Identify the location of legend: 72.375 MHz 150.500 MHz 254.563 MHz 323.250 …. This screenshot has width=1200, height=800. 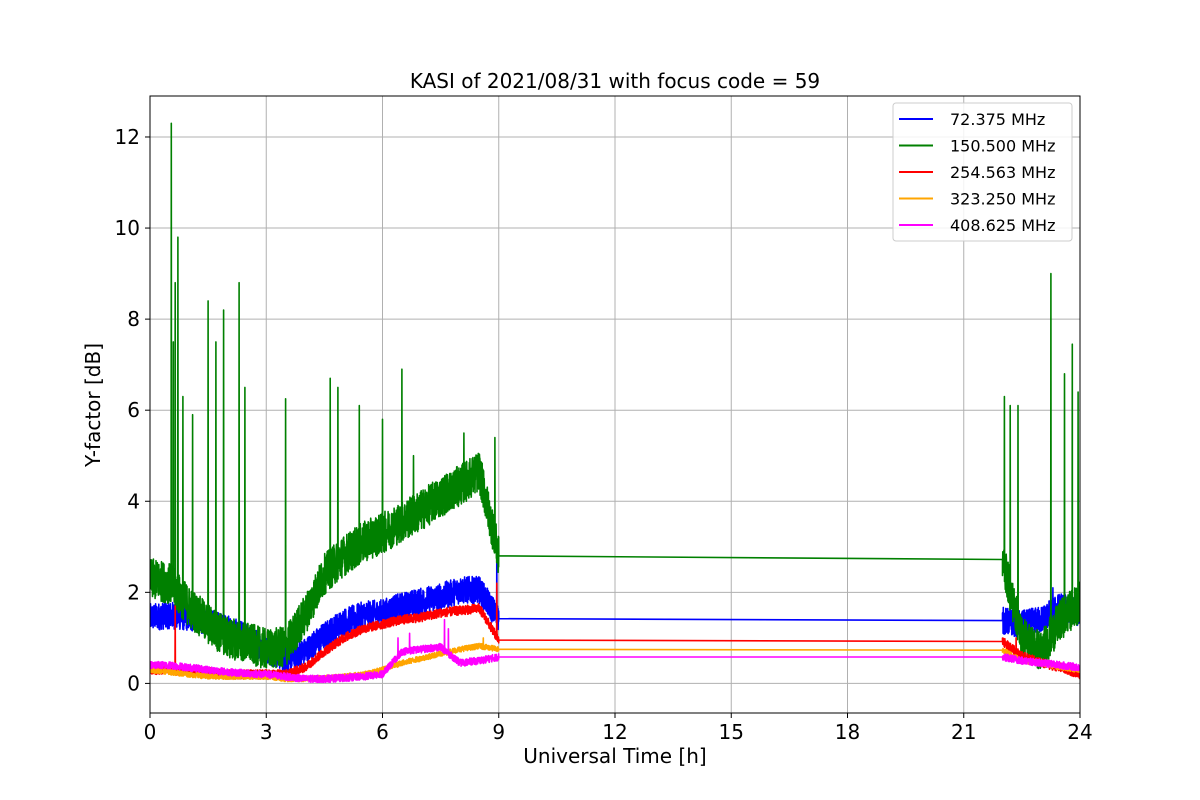
(982, 172).